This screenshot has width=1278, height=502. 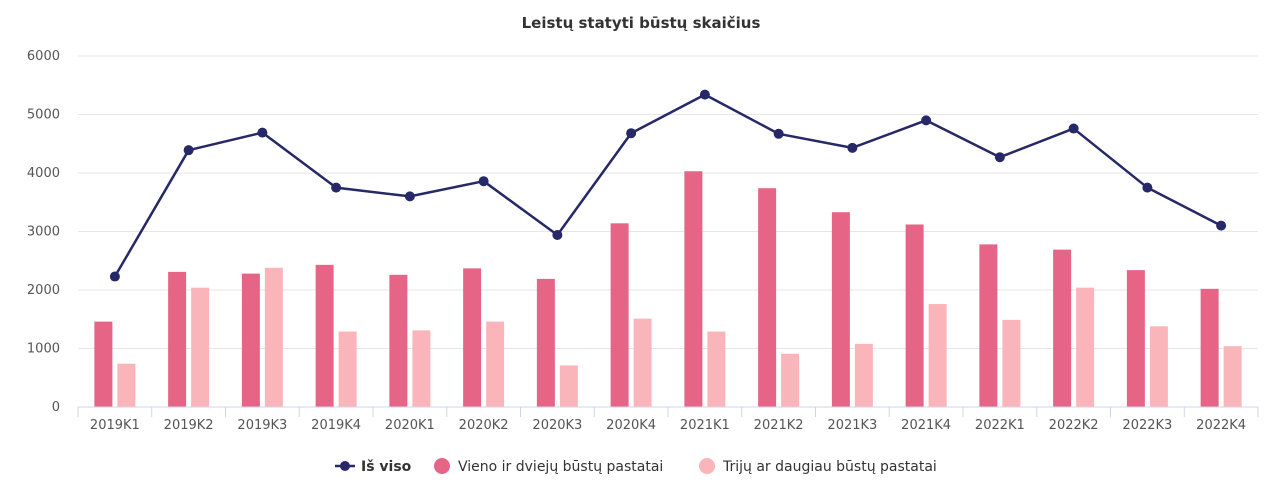 I want to click on y-tick-label: 5000, so click(x=43, y=115).